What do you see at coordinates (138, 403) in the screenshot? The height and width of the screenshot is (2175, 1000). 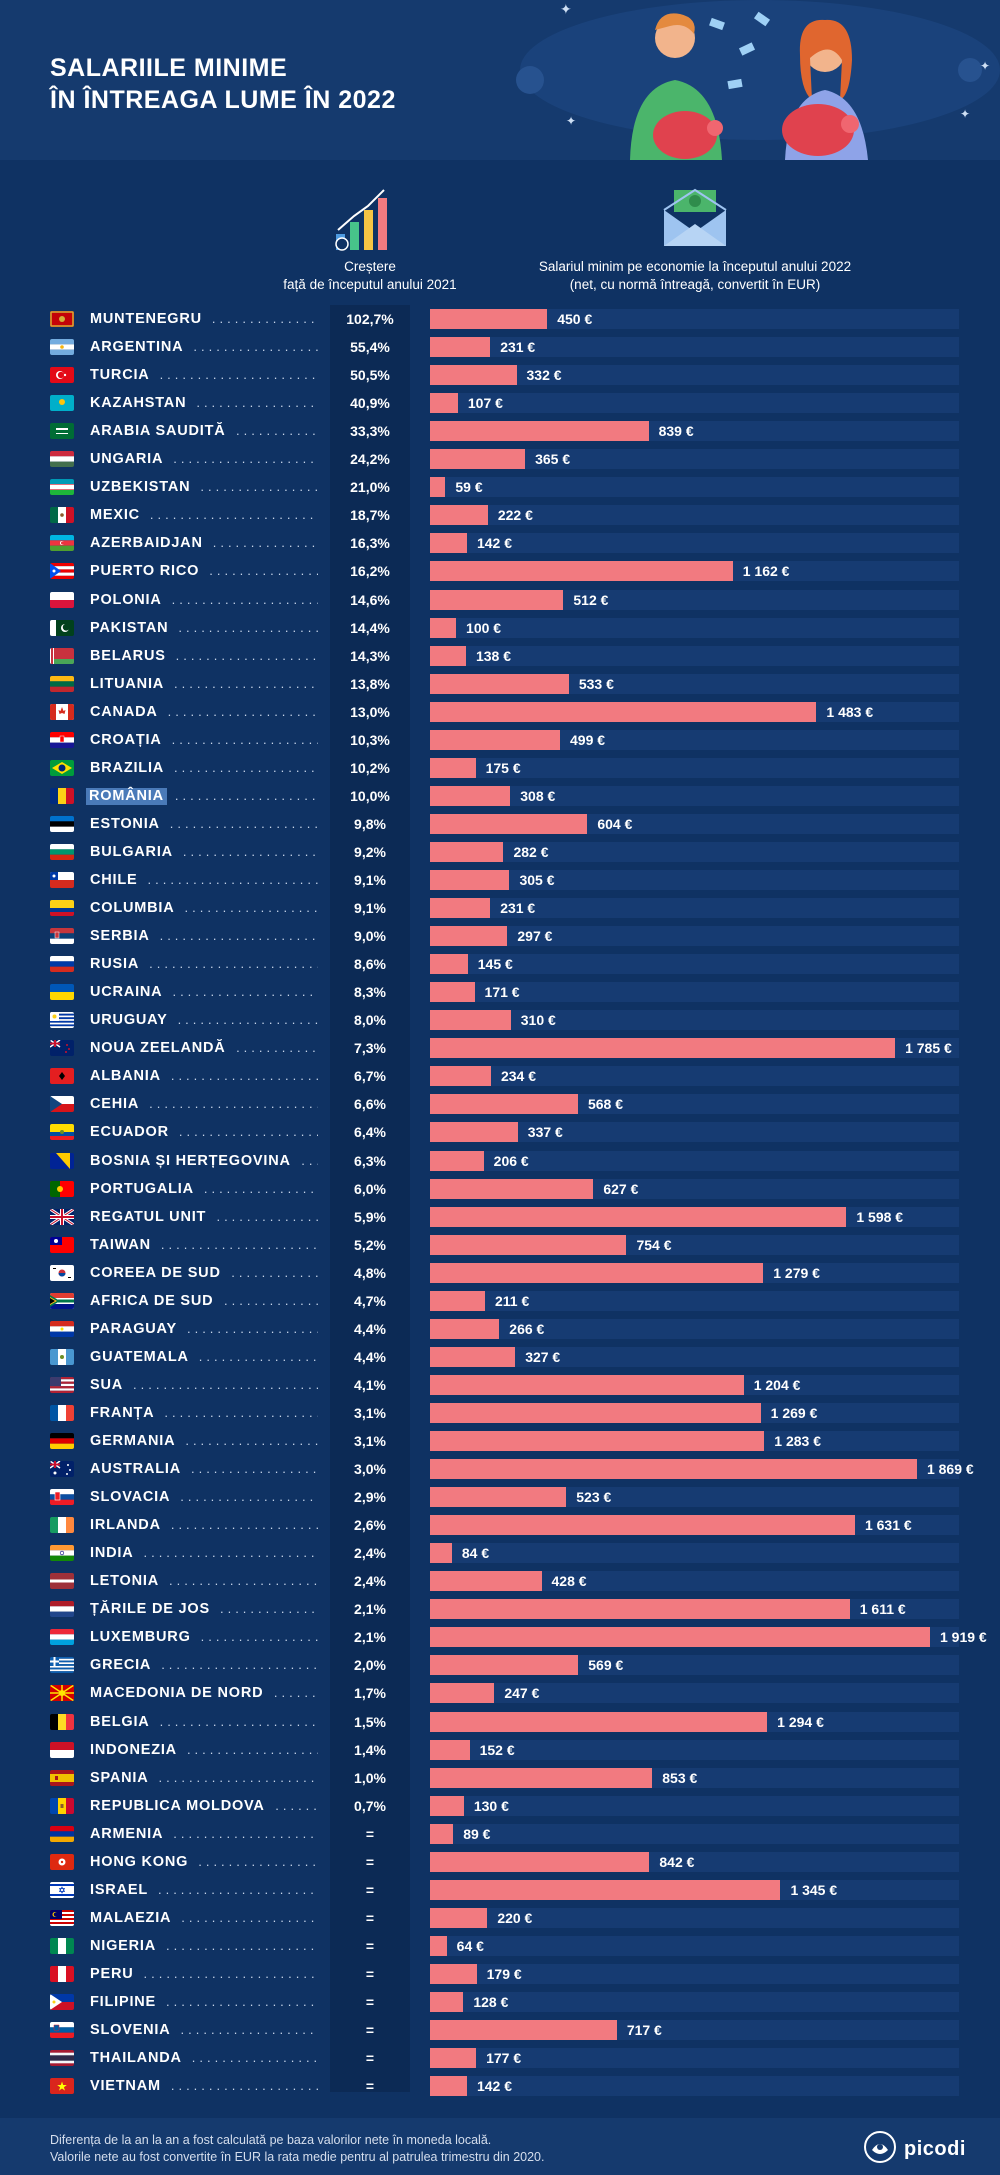 I see `country-label: KAZAHSTAN` at bounding box center [138, 403].